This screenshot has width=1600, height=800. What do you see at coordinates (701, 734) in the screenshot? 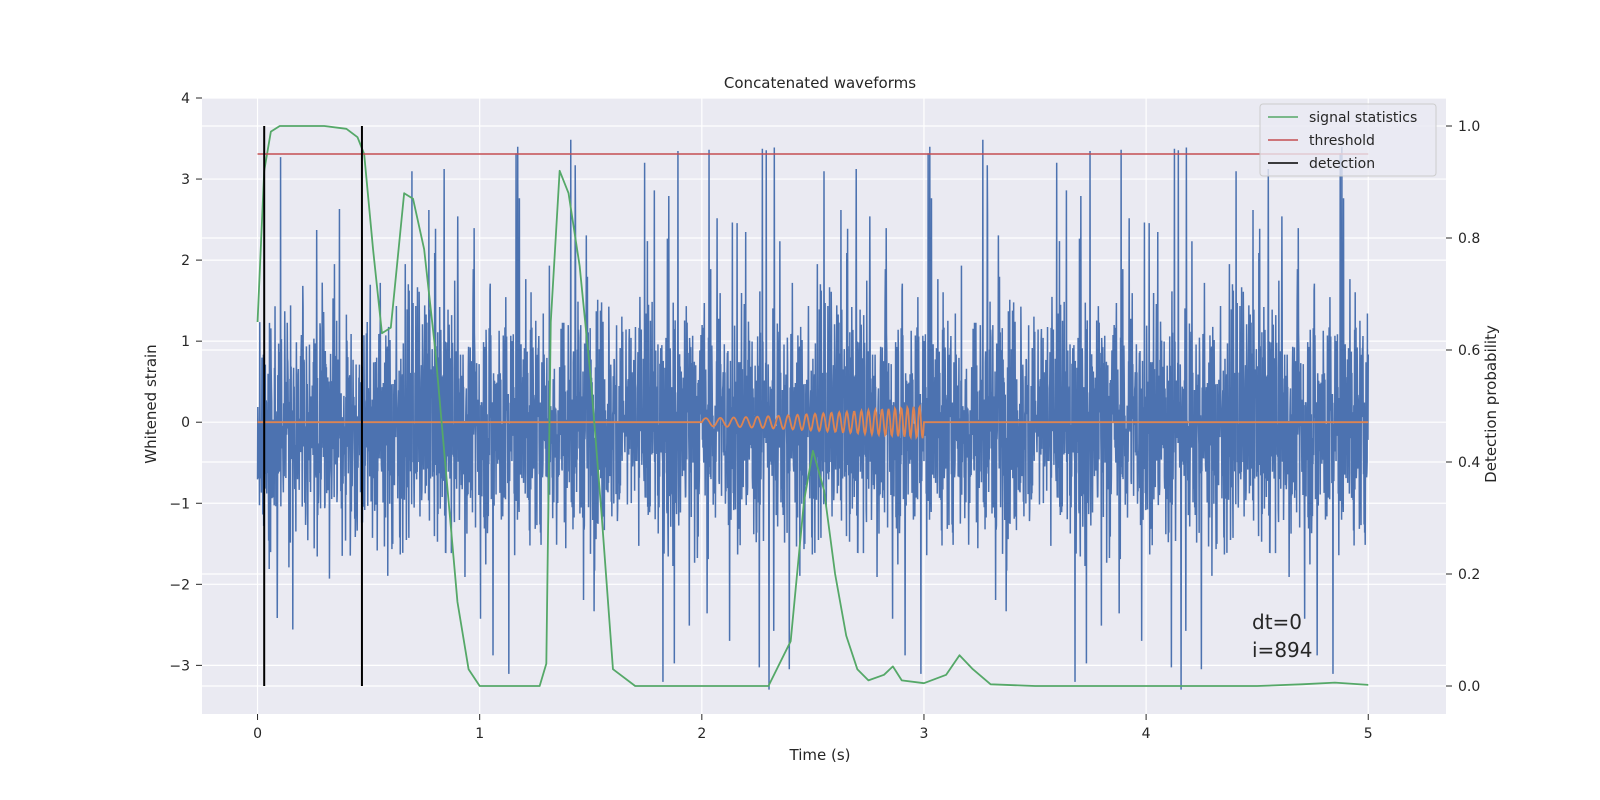
I see `x-tick-label: 2` at bounding box center [701, 734].